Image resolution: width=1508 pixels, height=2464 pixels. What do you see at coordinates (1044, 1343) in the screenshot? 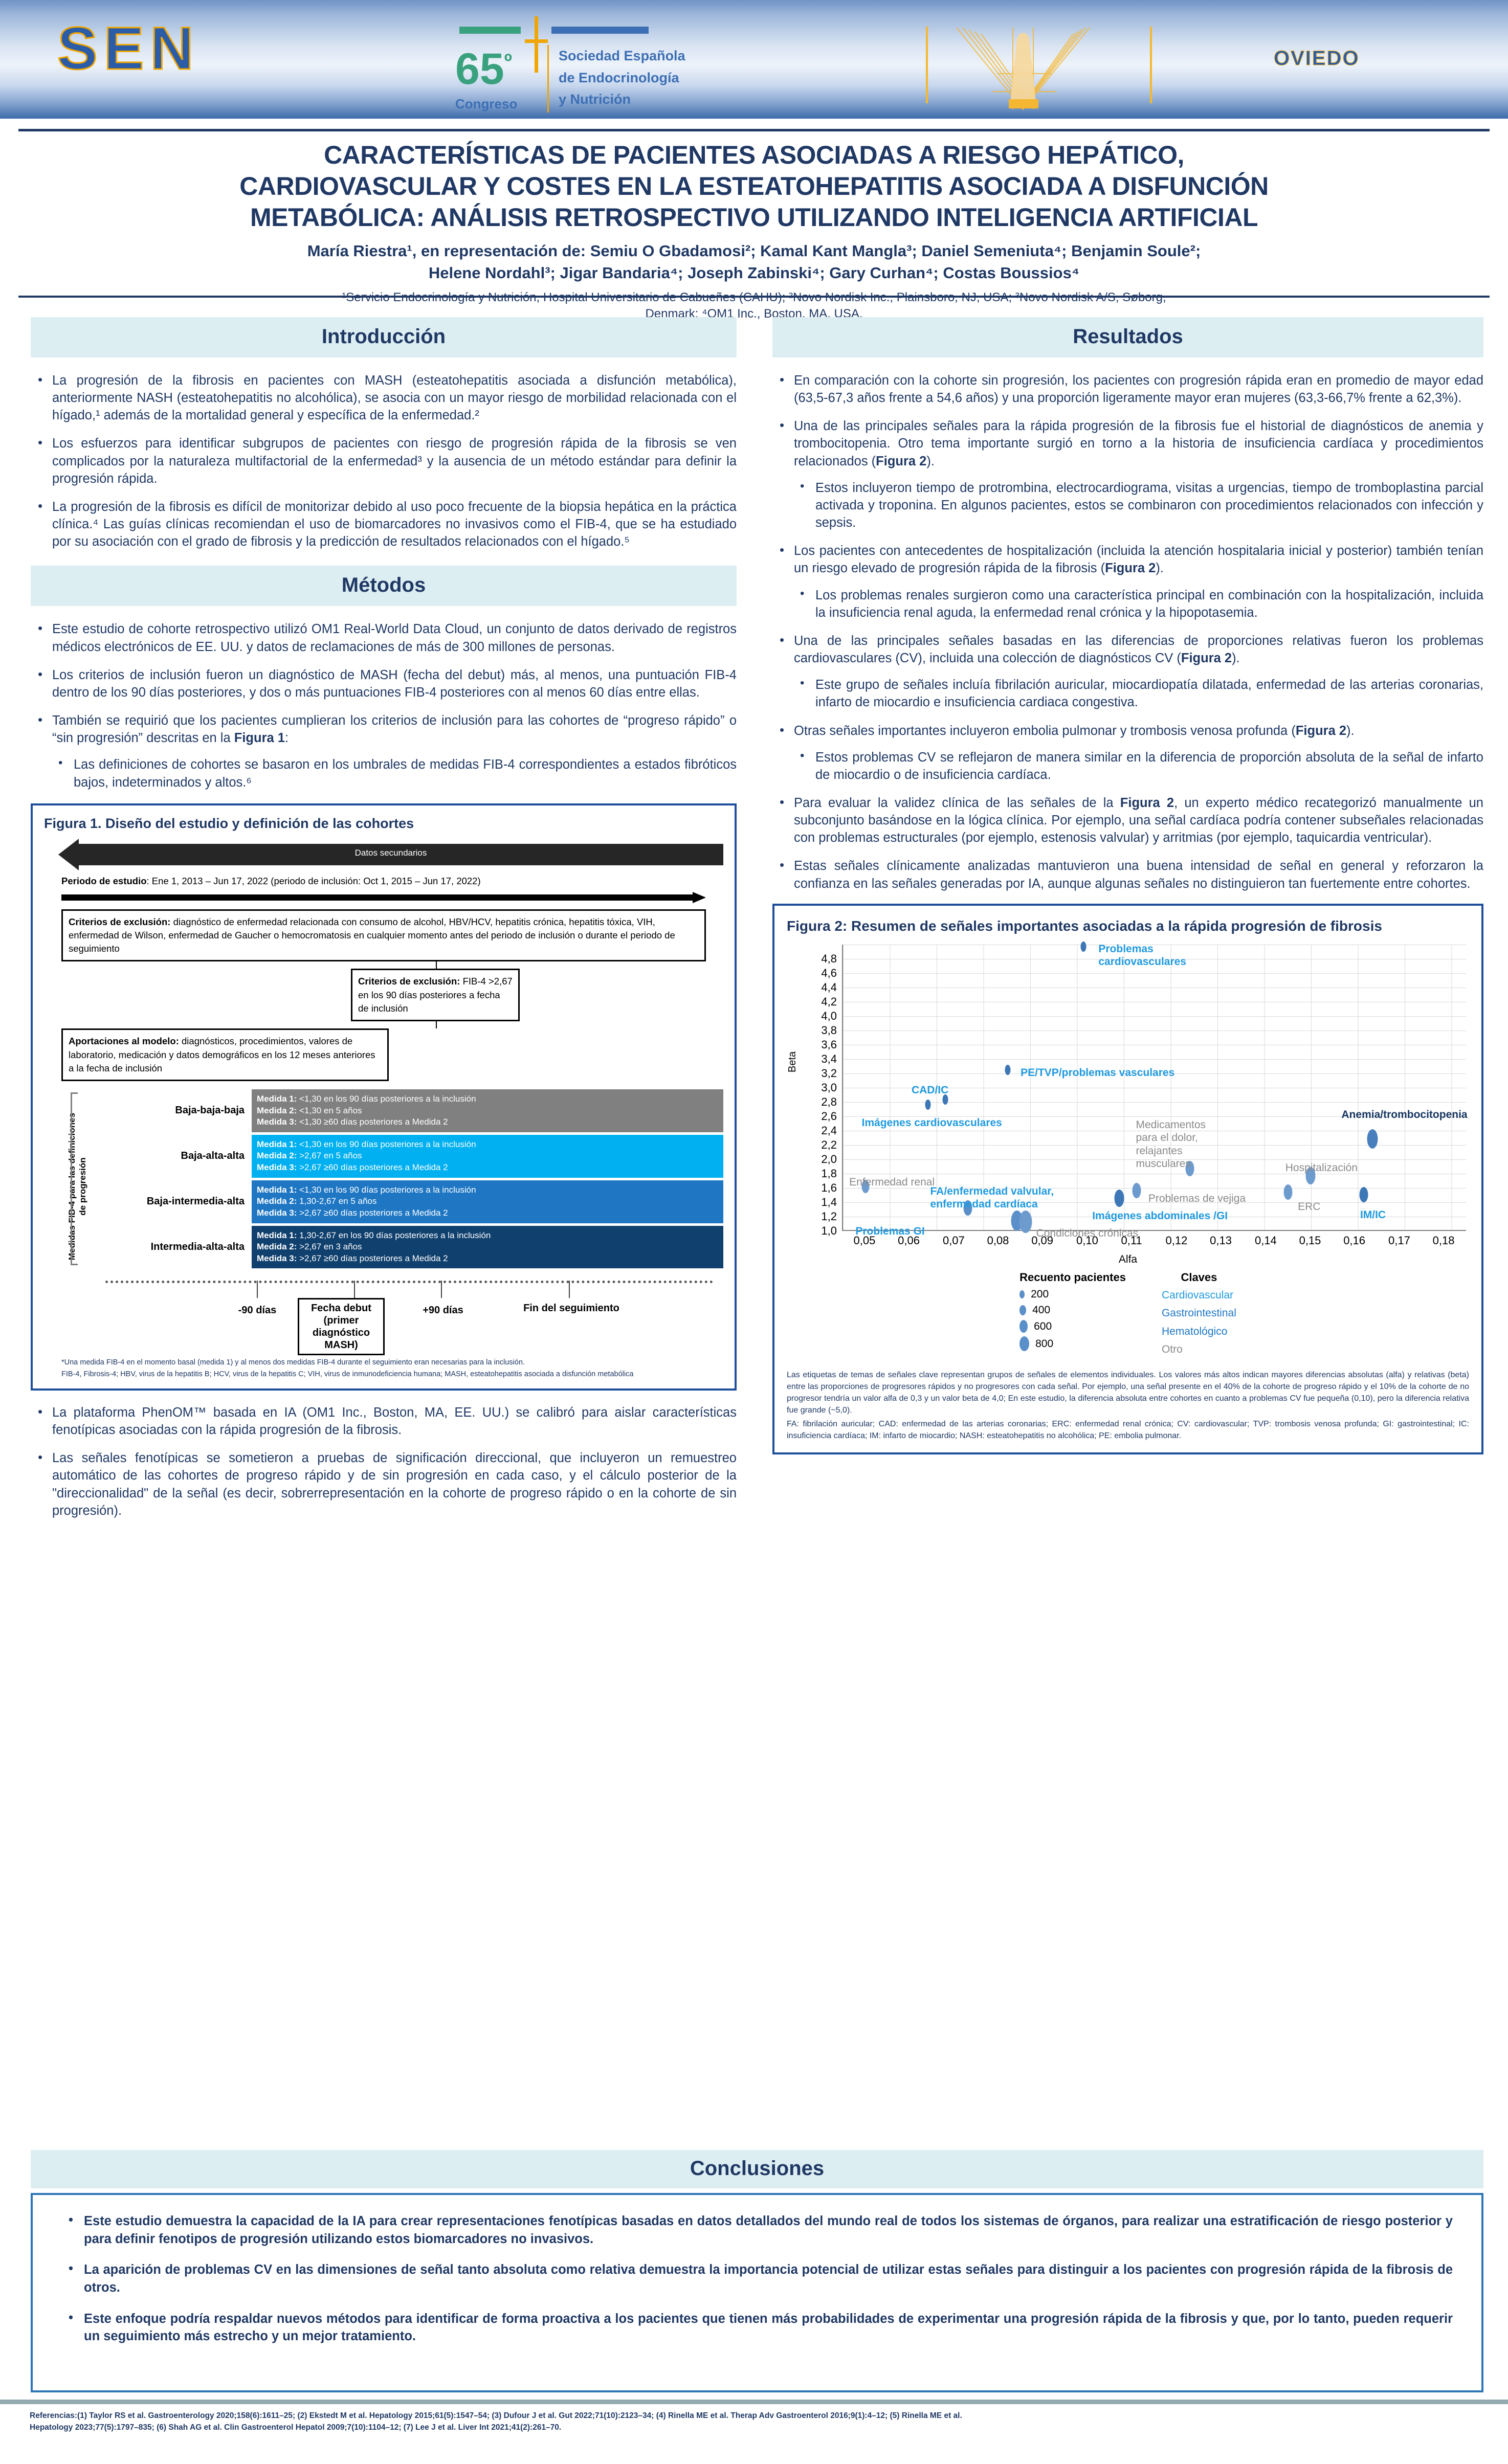
I see `legend-count-value: 800` at bounding box center [1044, 1343].